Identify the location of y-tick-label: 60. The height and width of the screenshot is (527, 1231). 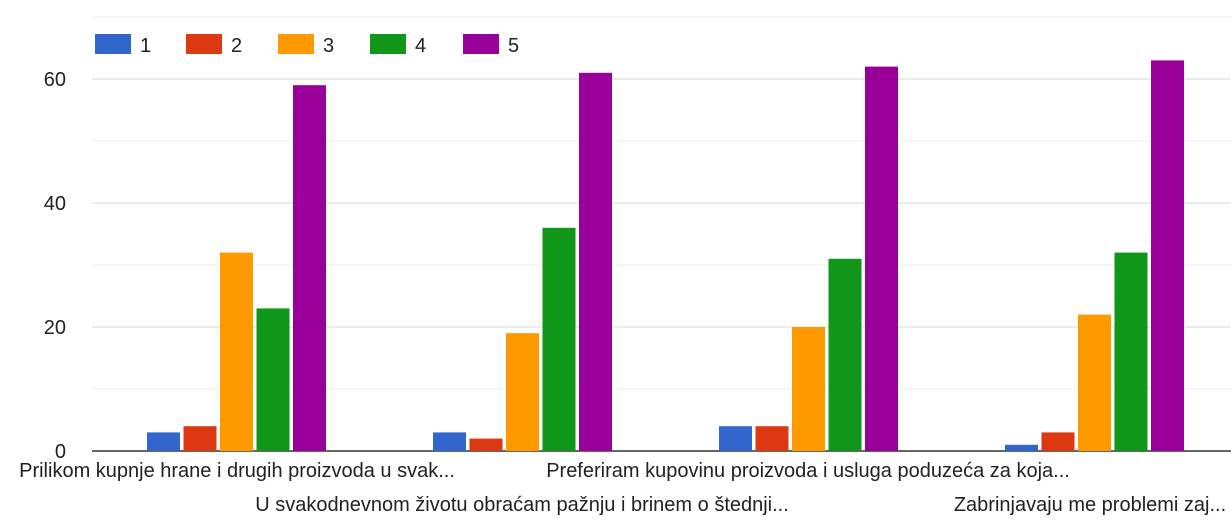
(55, 80).